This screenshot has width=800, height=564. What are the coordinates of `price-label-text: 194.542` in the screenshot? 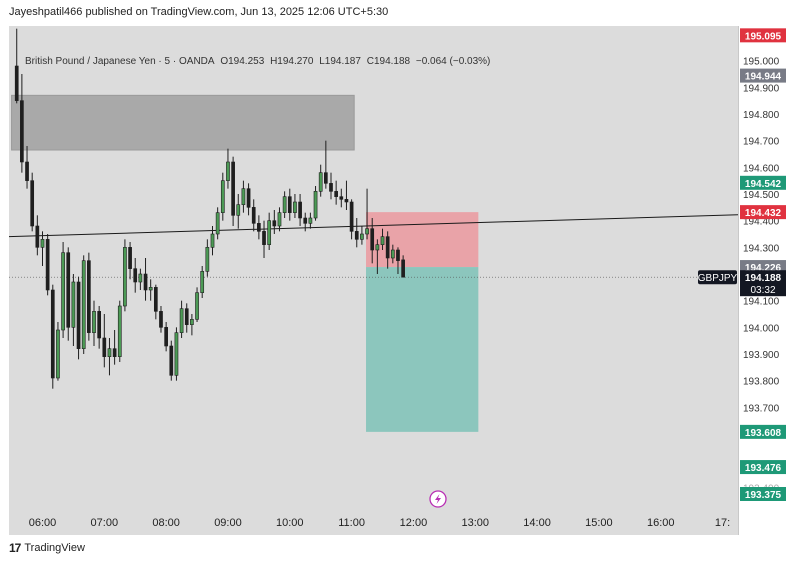 It's located at (763, 184).